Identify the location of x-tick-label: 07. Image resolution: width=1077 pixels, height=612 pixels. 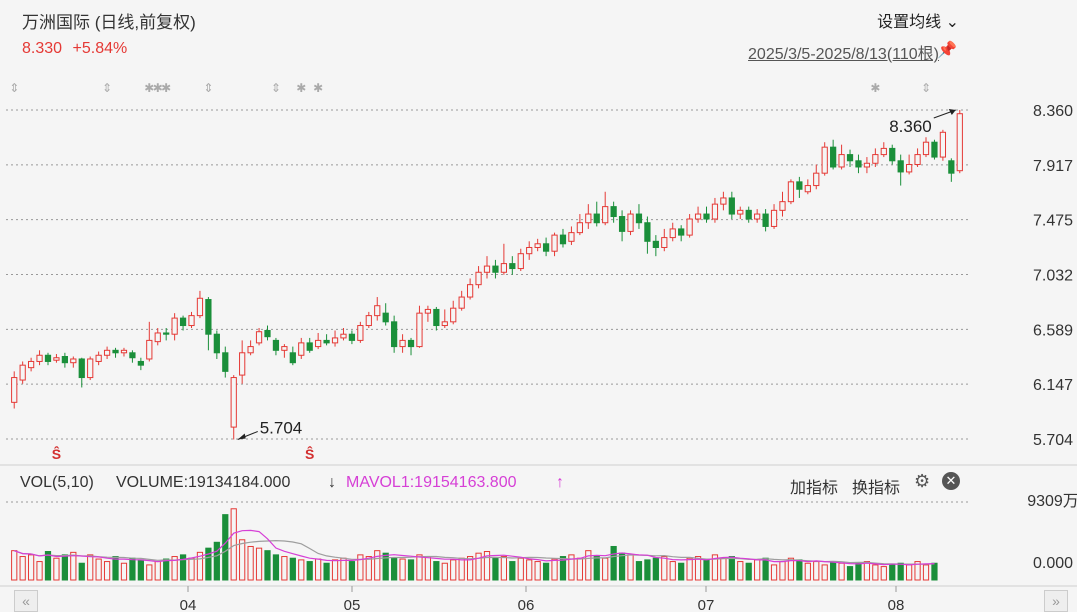
(706, 604).